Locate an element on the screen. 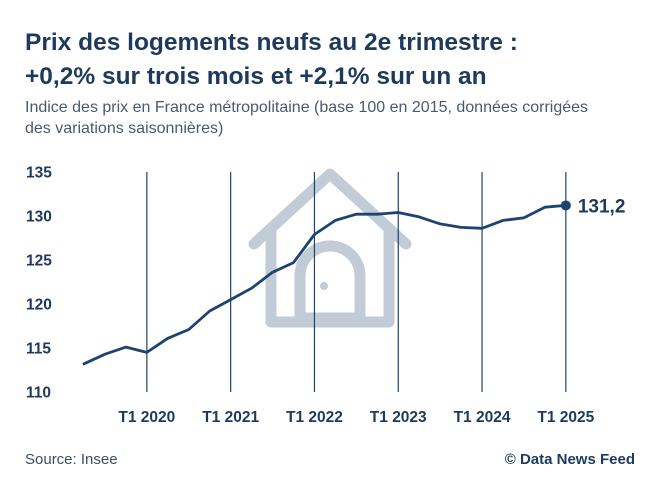 This screenshot has width=660, height=496. y-tick-label: 120 is located at coordinates (39, 305).